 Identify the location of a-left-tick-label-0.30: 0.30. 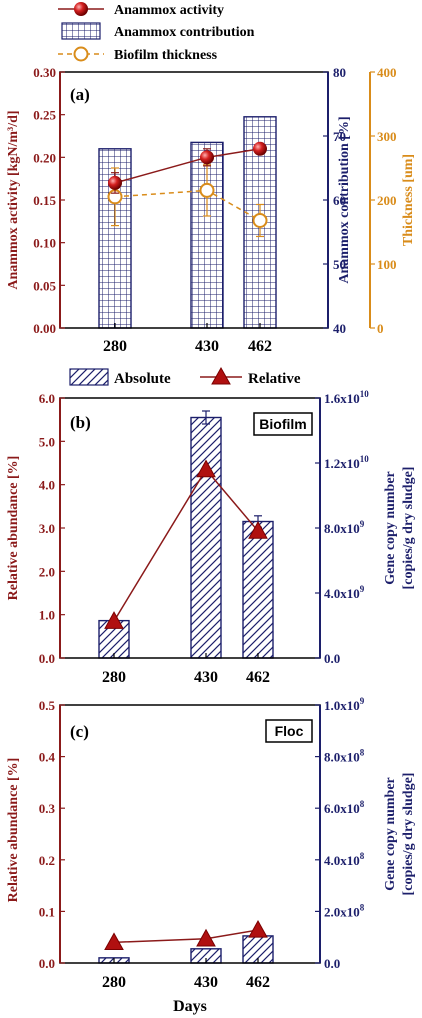
(44, 72).